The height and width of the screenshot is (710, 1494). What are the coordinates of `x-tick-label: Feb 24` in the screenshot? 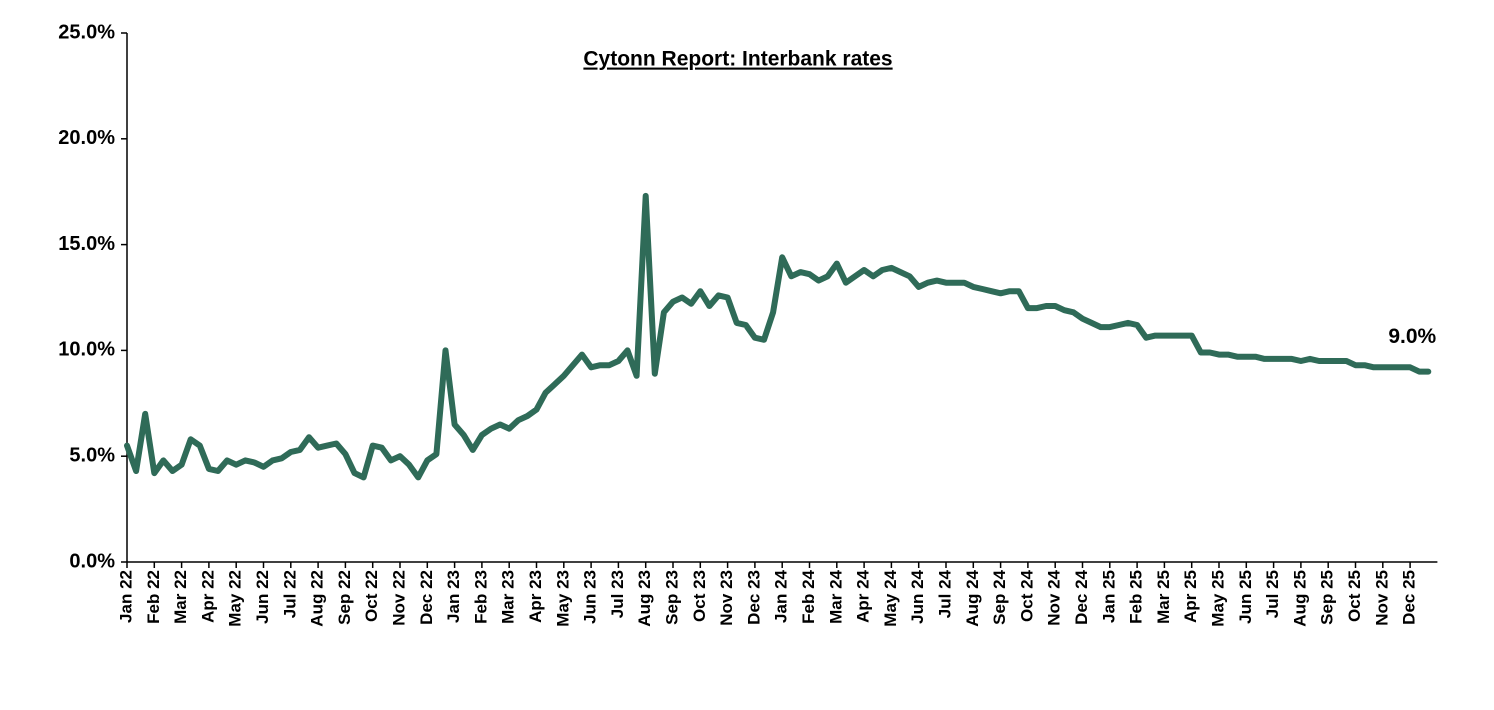 It's located at (808, 596).